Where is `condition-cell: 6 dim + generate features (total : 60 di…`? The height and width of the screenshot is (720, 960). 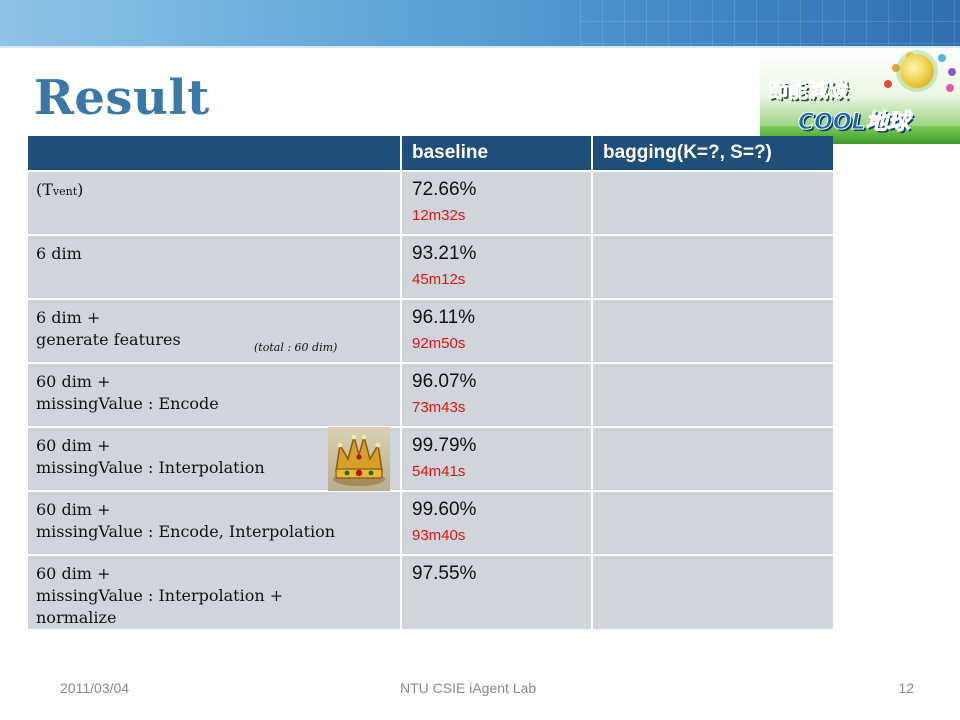 condition-cell: 6 dim + generate features (total : 60 di… is located at coordinates (214, 331).